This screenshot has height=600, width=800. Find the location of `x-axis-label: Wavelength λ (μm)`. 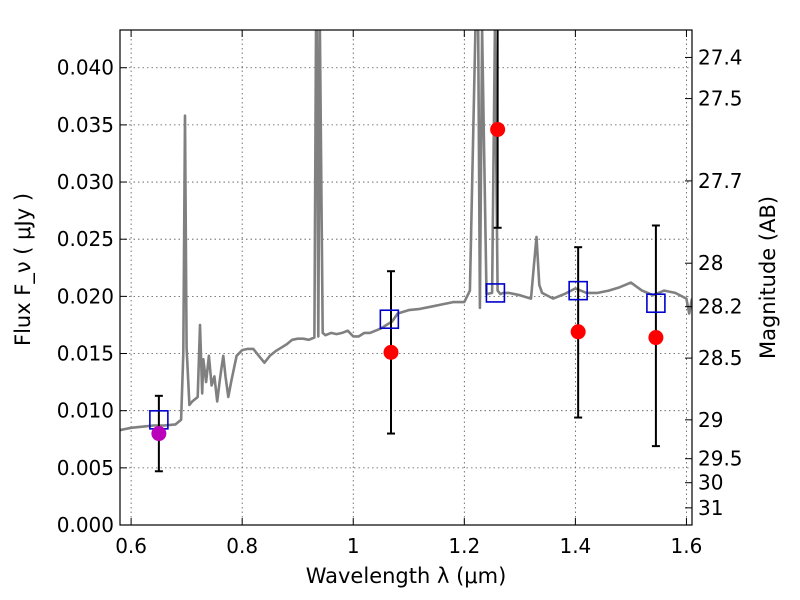

x-axis-label: Wavelength λ (μm) is located at coordinates (406, 576).